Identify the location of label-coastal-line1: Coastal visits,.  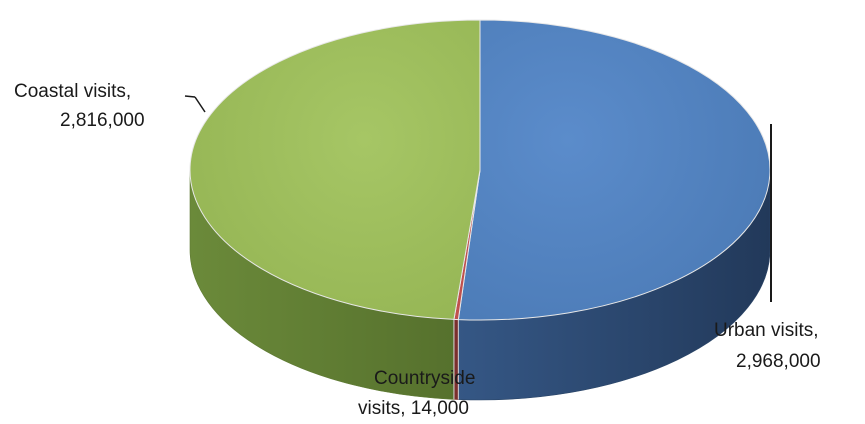
(72, 91).